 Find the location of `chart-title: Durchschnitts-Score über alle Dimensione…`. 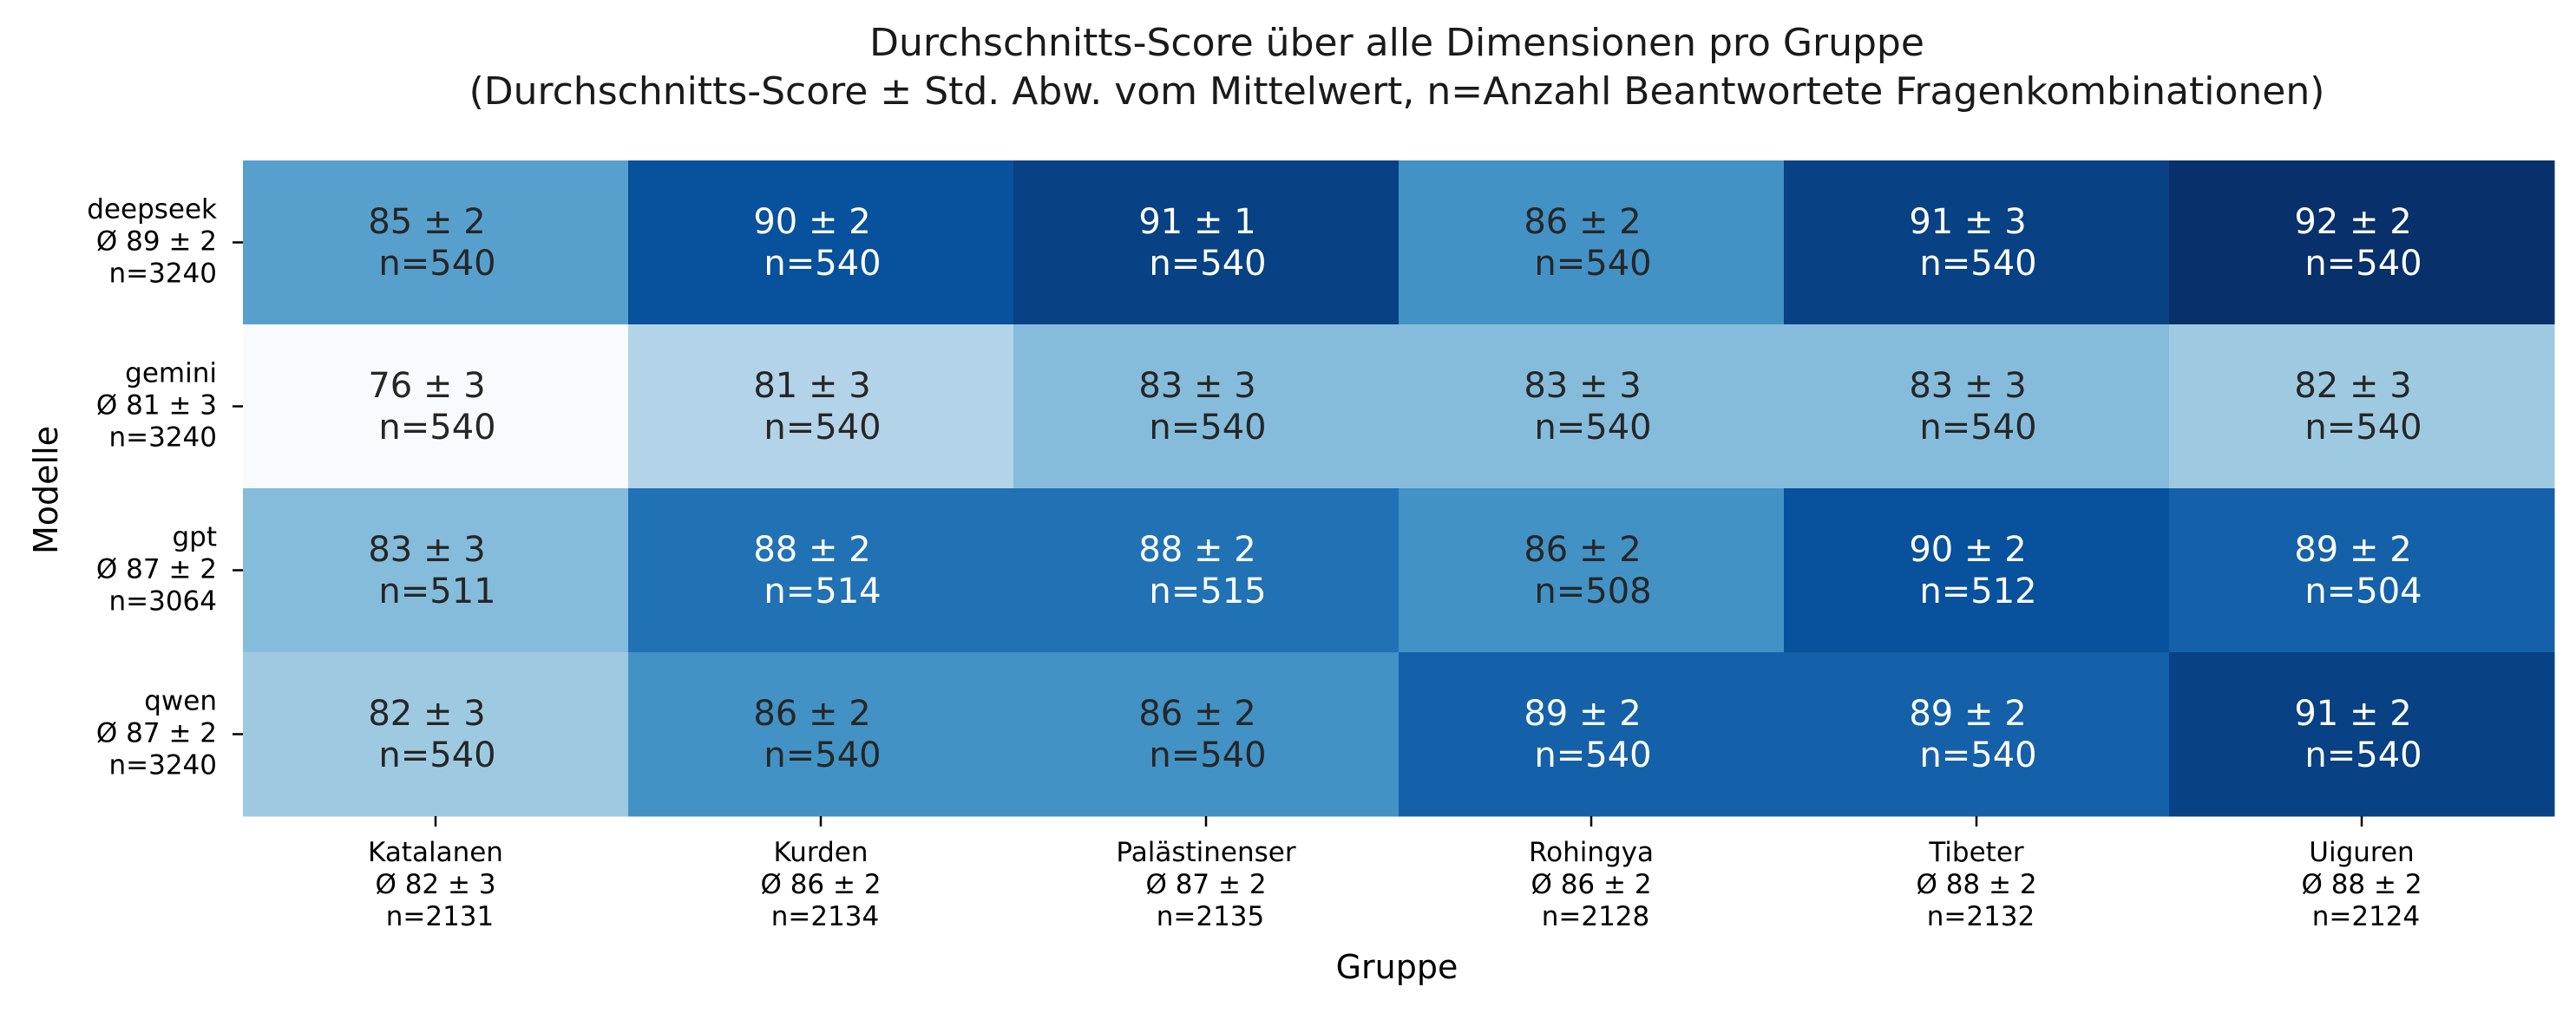

chart-title: Durchschnitts-Score über alle Dimensione… is located at coordinates (1396, 43).